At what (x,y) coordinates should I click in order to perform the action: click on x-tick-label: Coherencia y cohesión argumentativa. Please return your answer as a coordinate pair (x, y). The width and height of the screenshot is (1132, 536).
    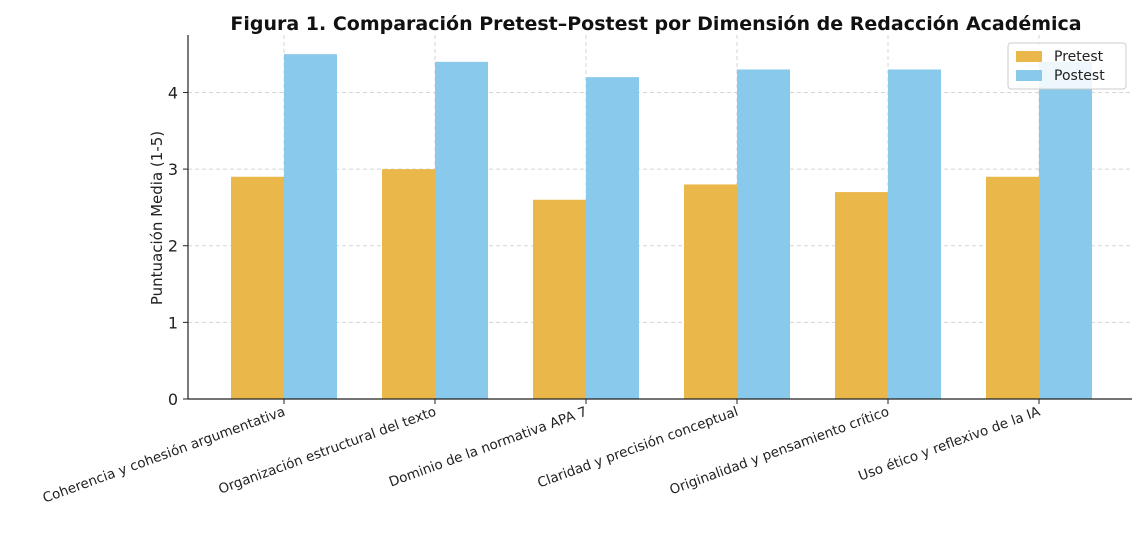
    Looking at the image, I should click on (164, 455).